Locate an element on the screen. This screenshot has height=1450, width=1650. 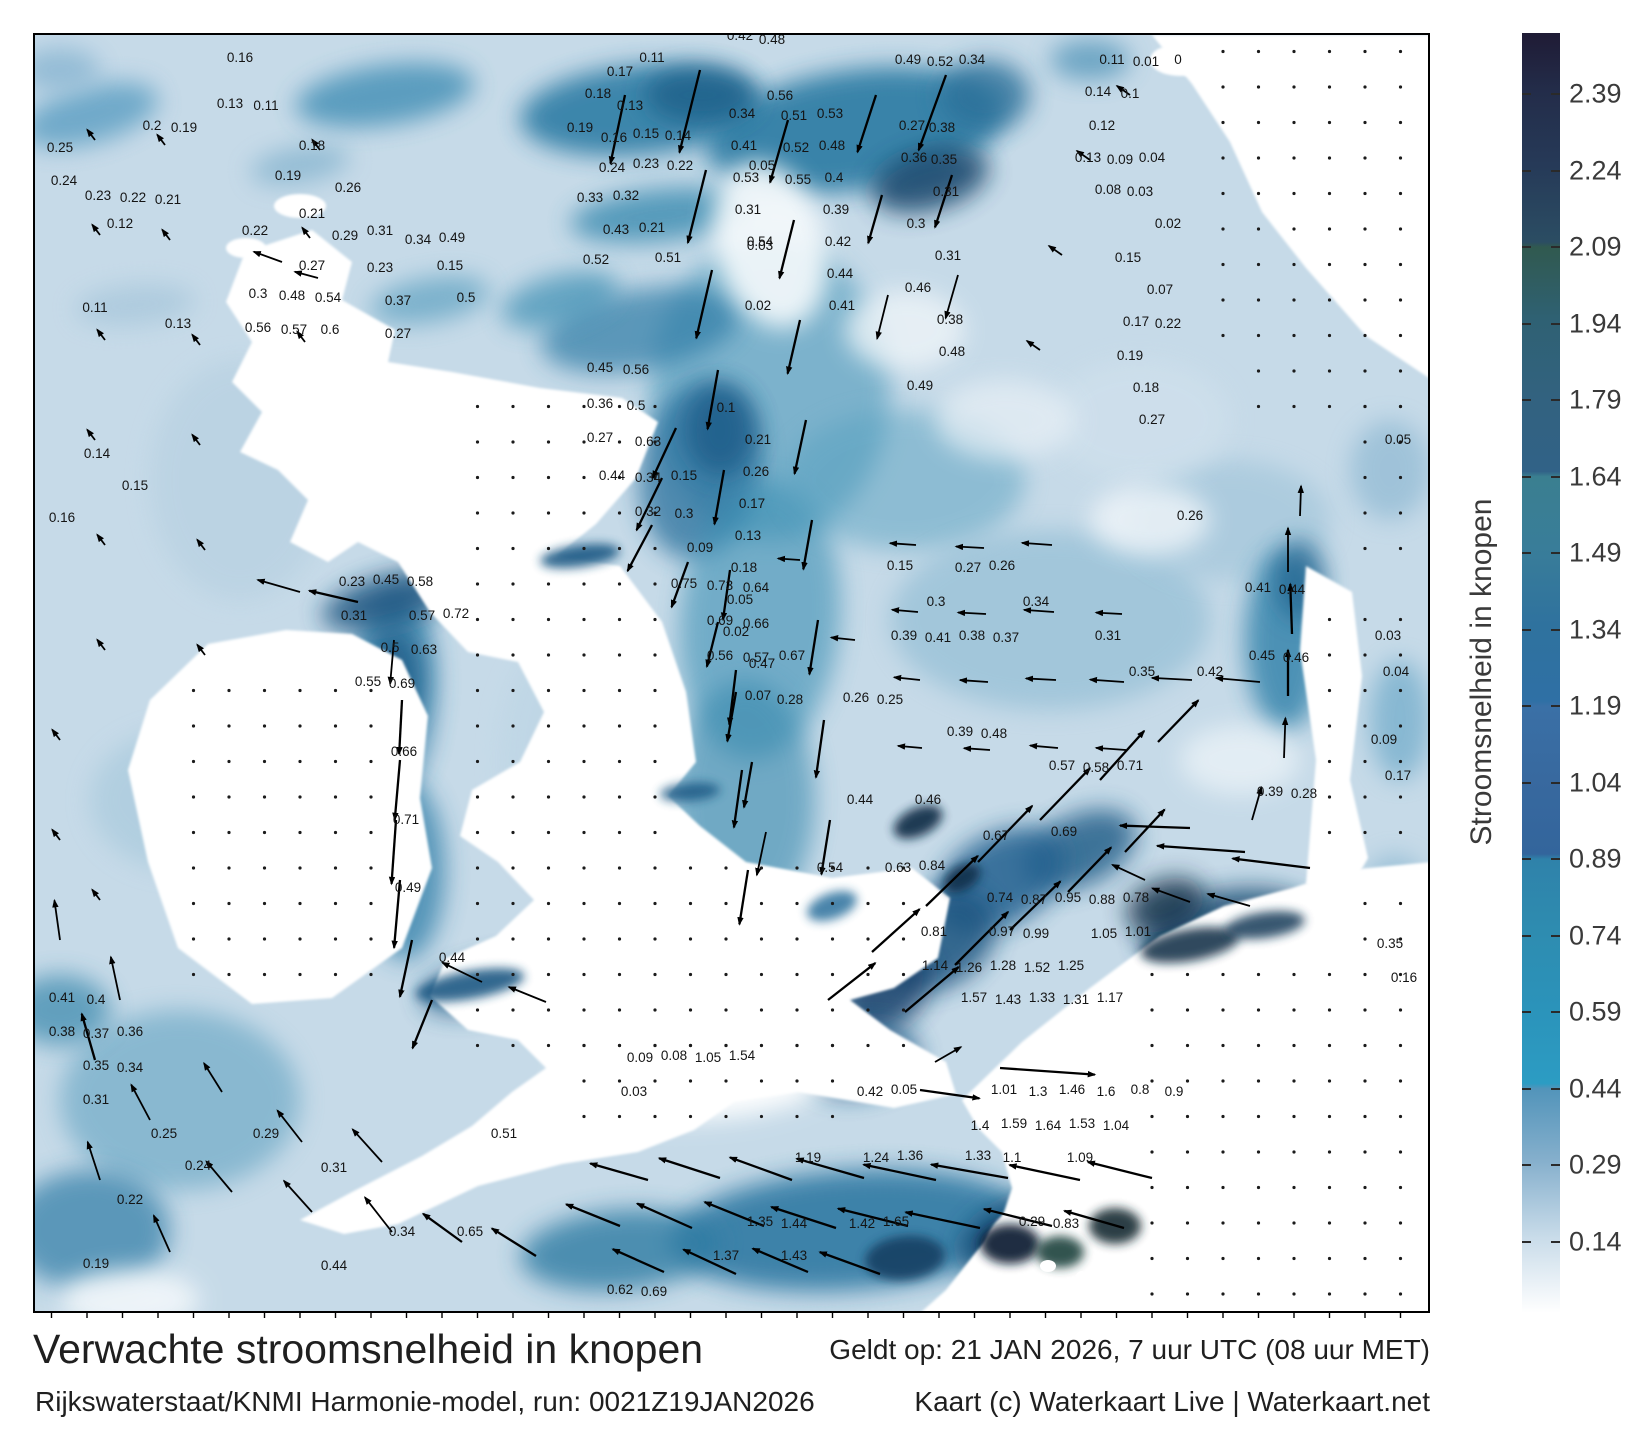
speed-label: 0.08 is located at coordinates (674, 1055).